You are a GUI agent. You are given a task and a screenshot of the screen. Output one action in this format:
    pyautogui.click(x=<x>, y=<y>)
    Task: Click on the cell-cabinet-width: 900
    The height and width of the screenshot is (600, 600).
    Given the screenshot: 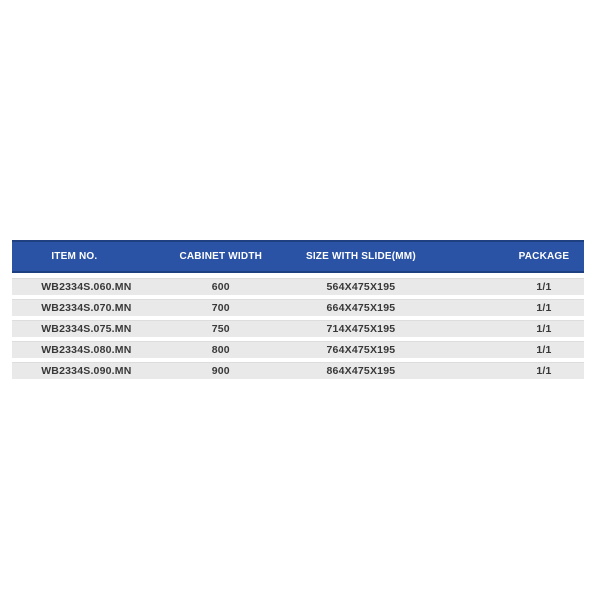 What is the action you would take?
    pyautogui.click(x=220, y=371)
    